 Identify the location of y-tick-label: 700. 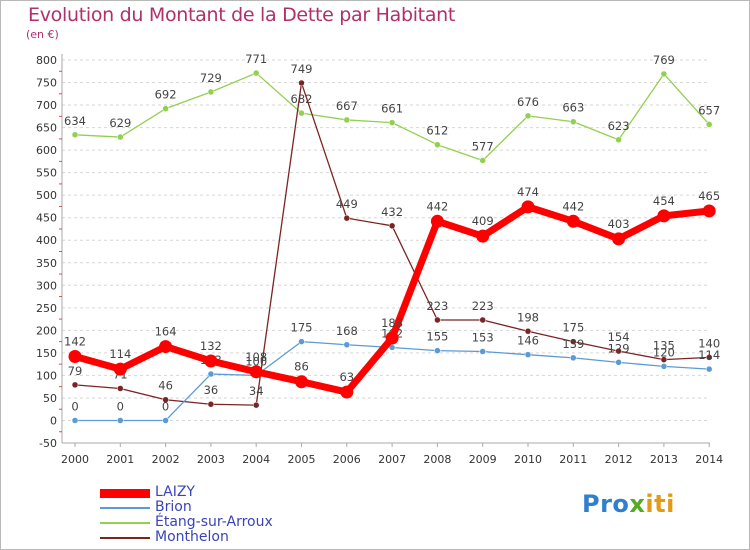
(46, 105).